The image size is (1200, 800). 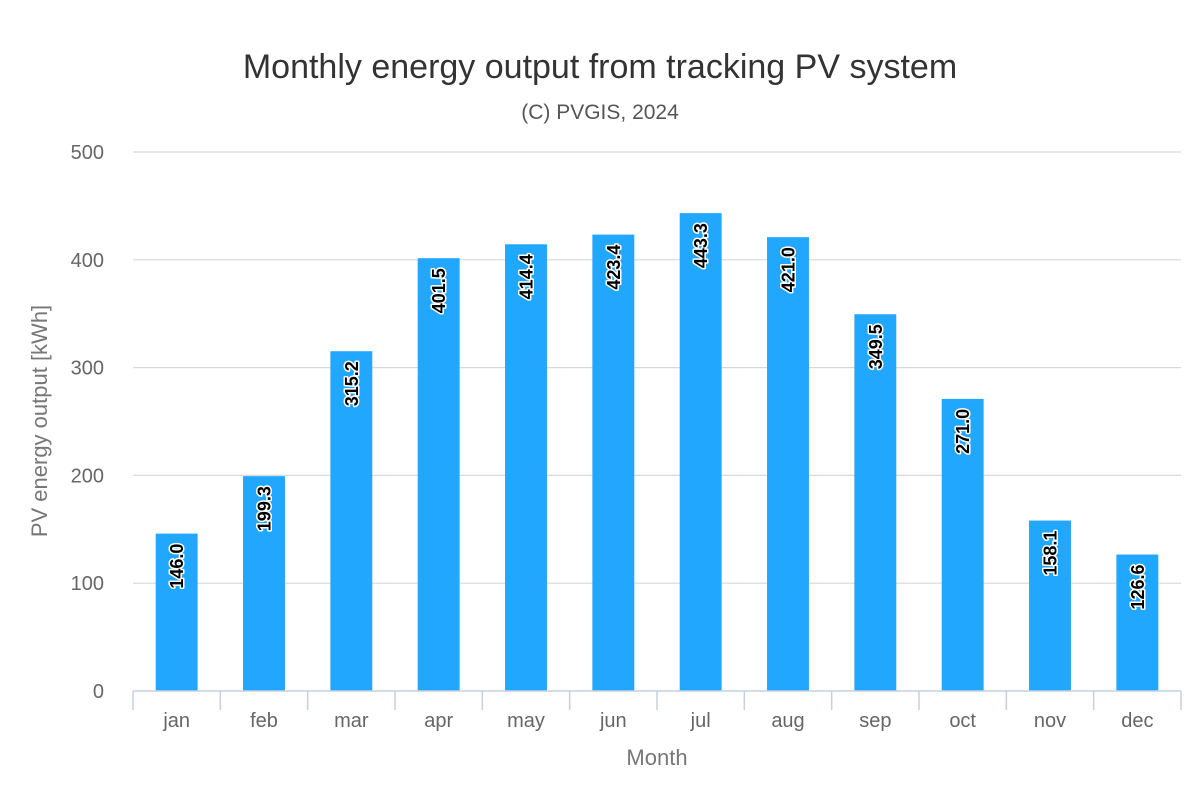 I want to click on y-tick-label: 0, so click(x=98, y=692).